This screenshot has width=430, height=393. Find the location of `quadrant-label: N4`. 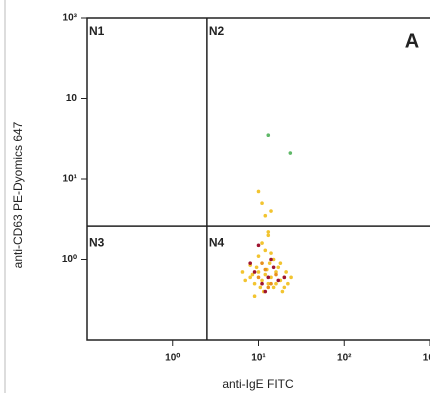

quadrant-label: N4 is located at coordinates (217, 242).